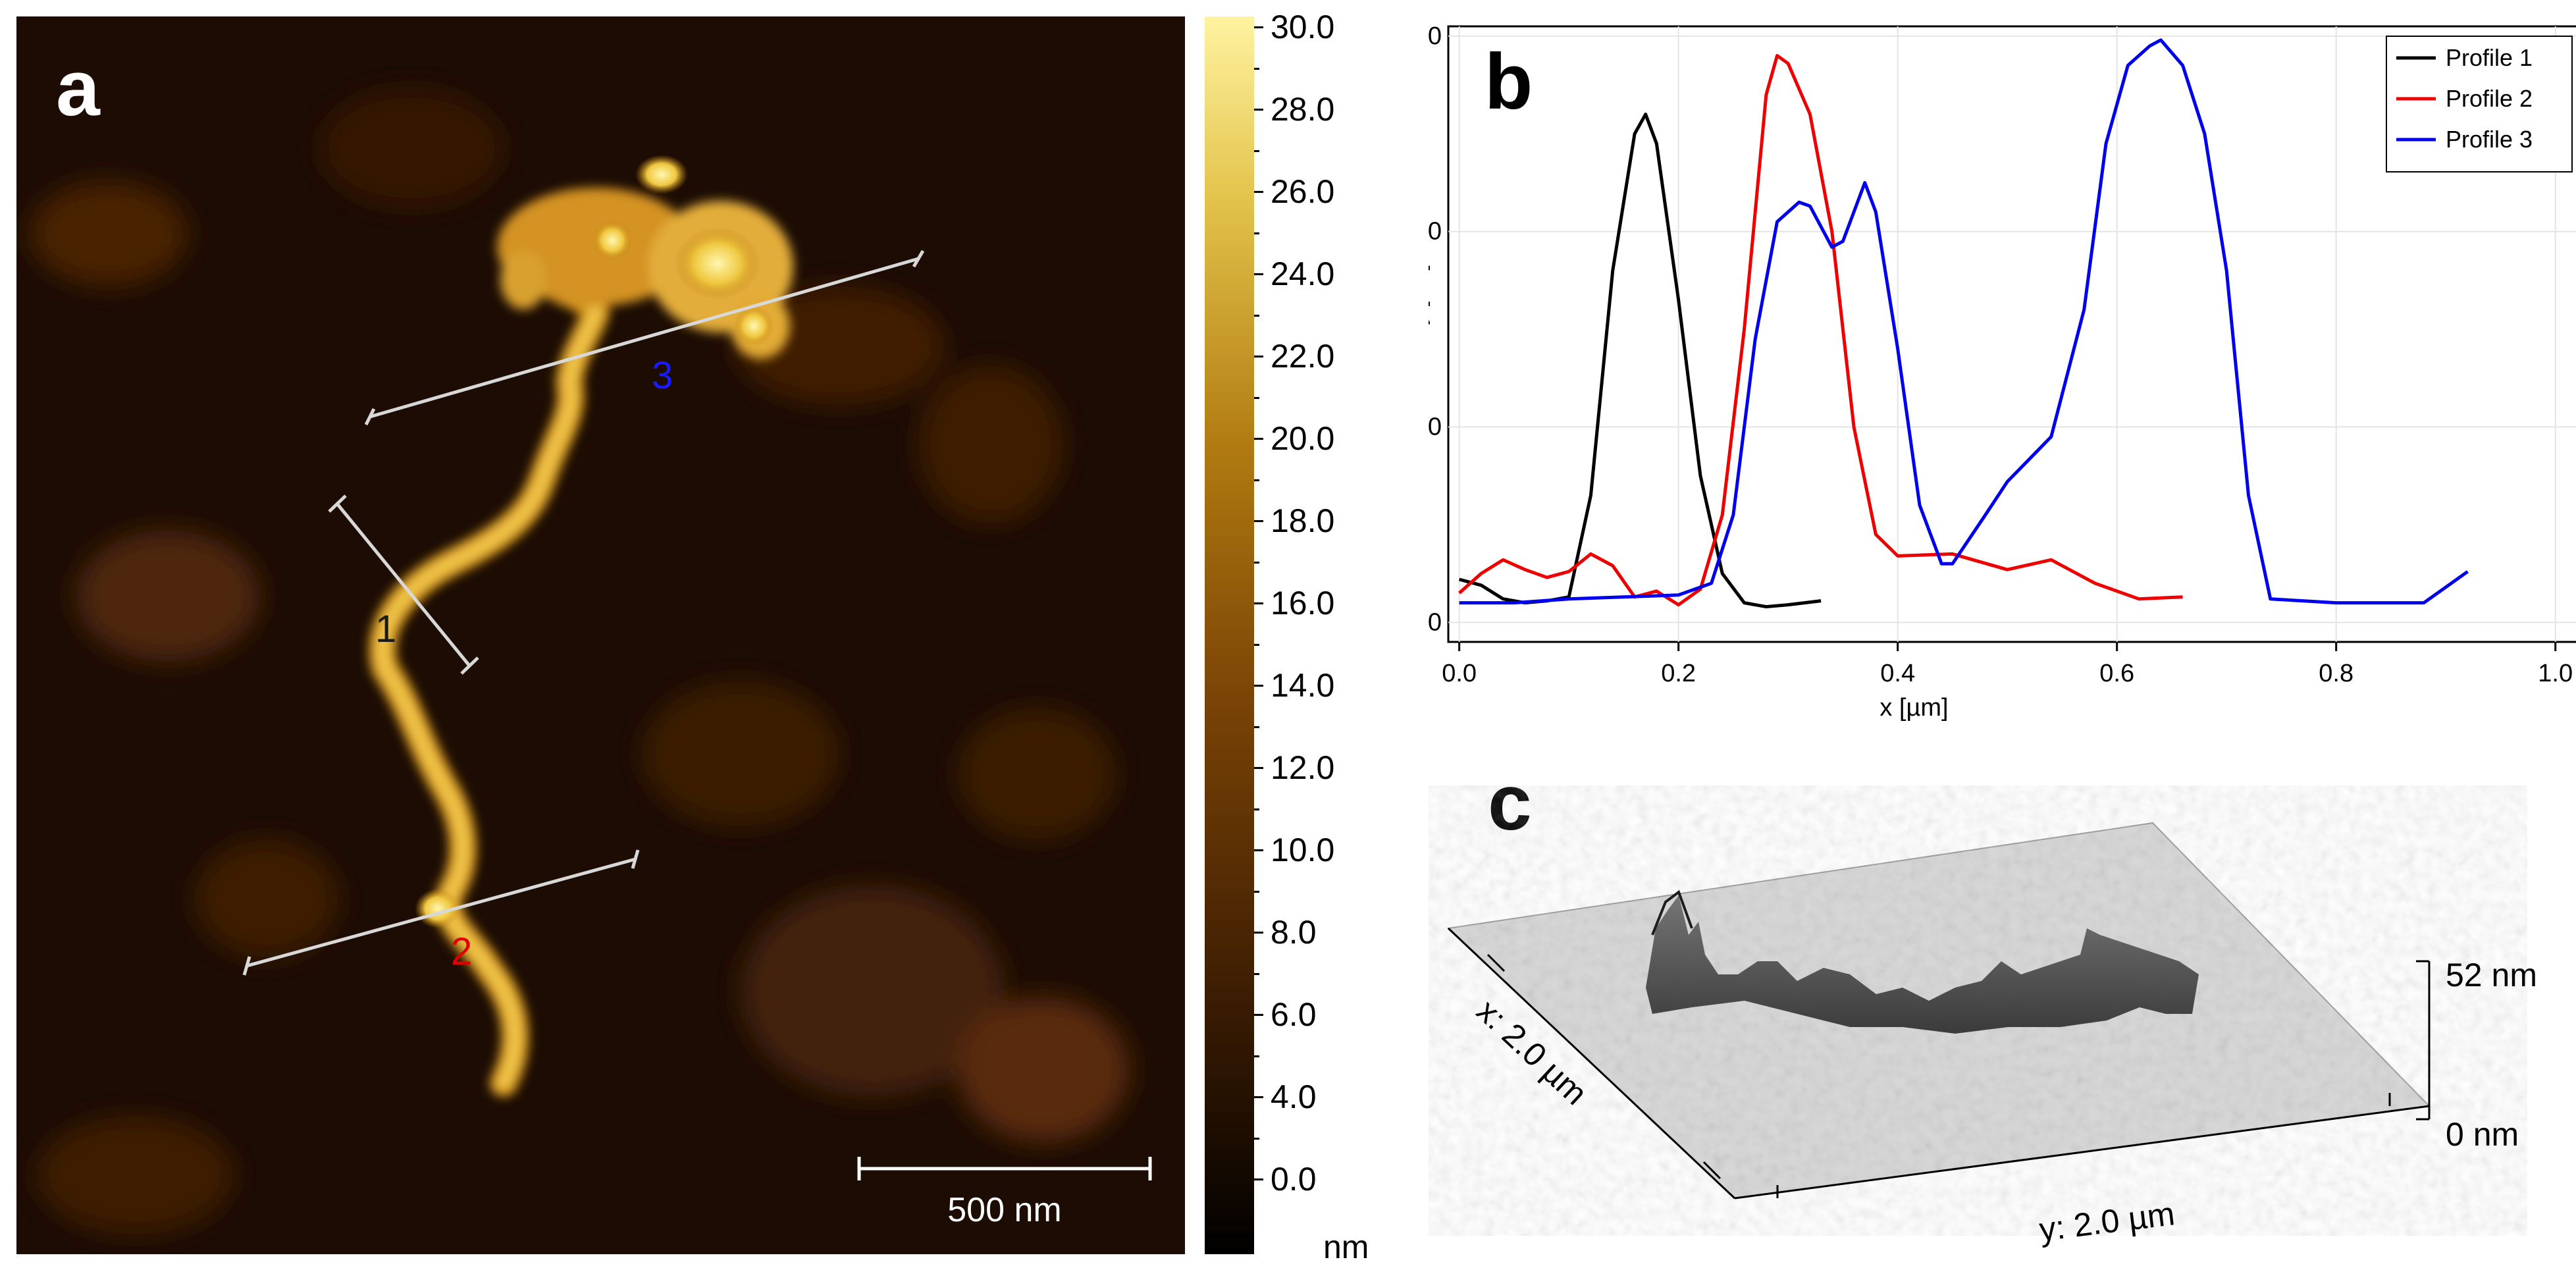  I want to click on panel-label-b: b, so click(1509, 82).